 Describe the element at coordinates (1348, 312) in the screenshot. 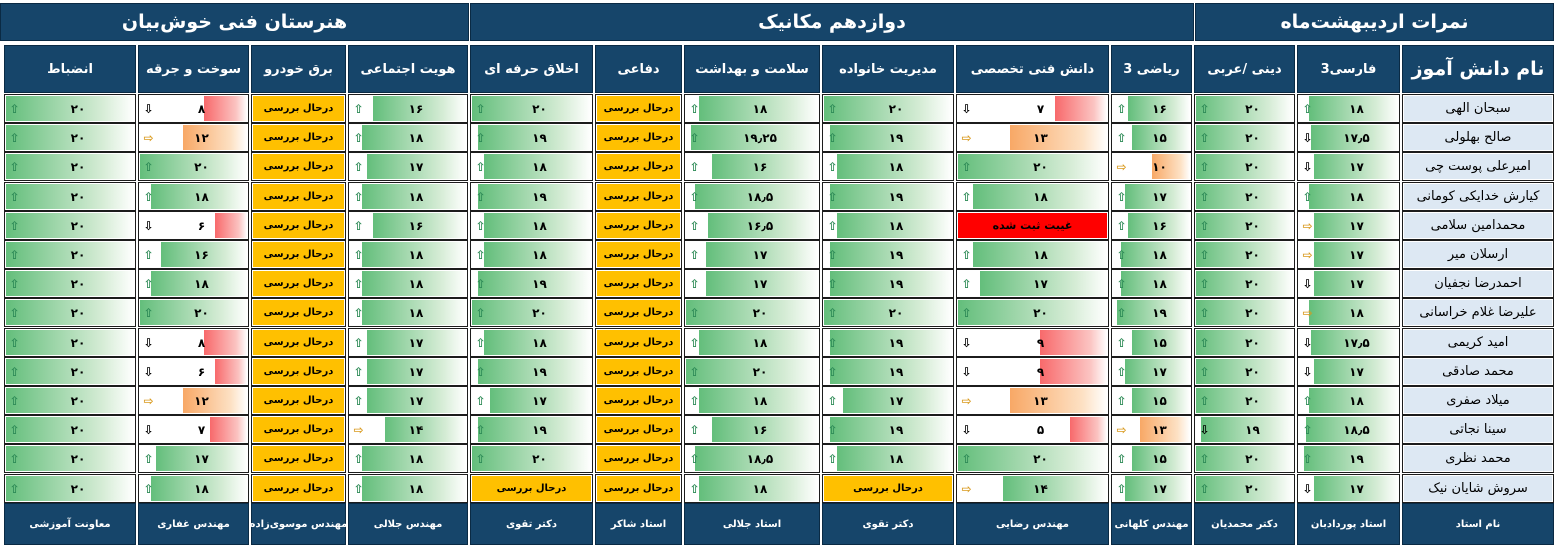

I see `grade-cell-farsi: ⇨ ۱۸` at that location.